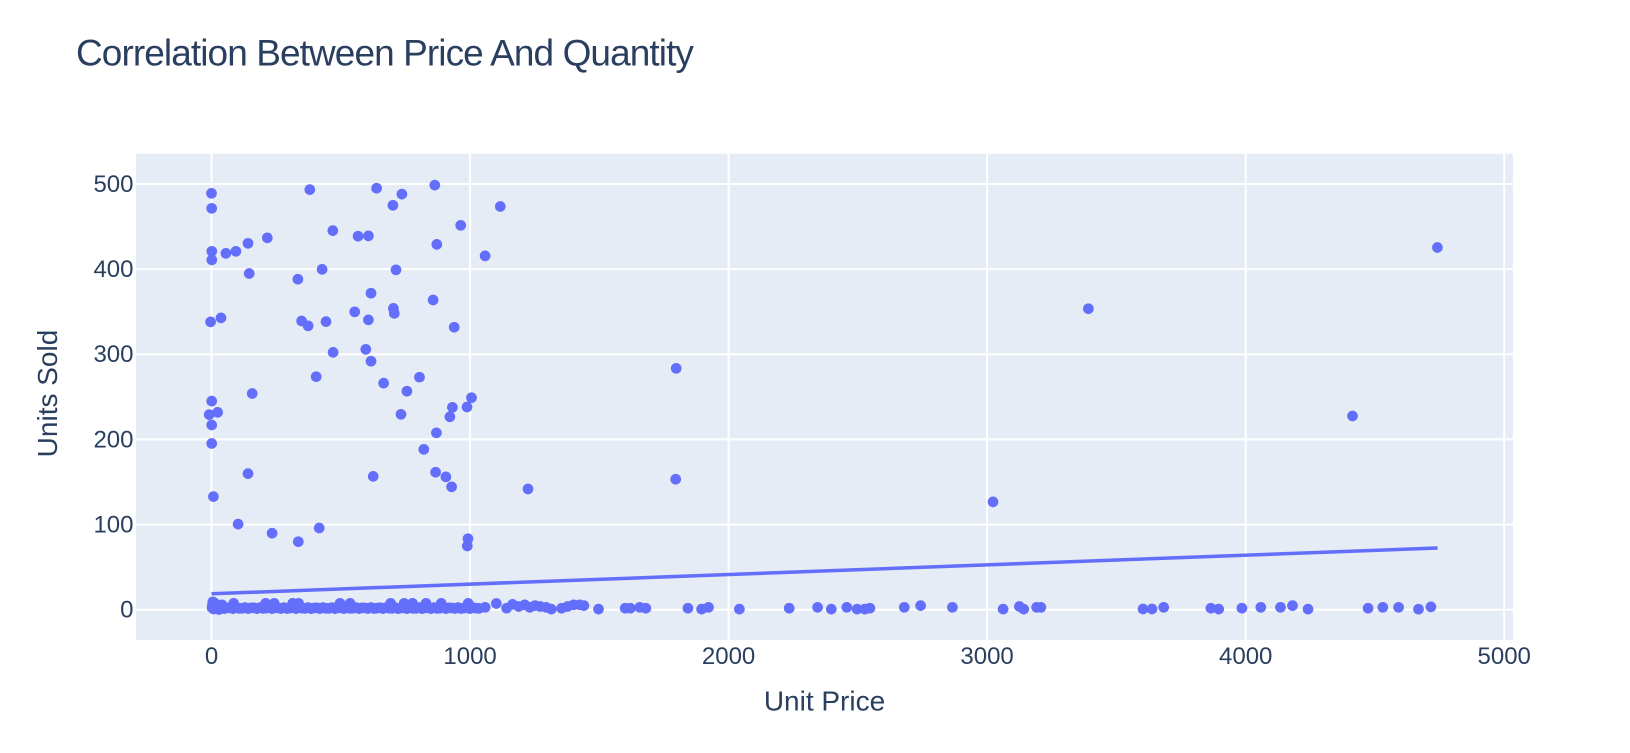 Image resolution: width=1630 pixels, height=753 pixels. Describe the element at coordinates (113, 354) in the screenshot. I see `svg-text: 300` at that location.